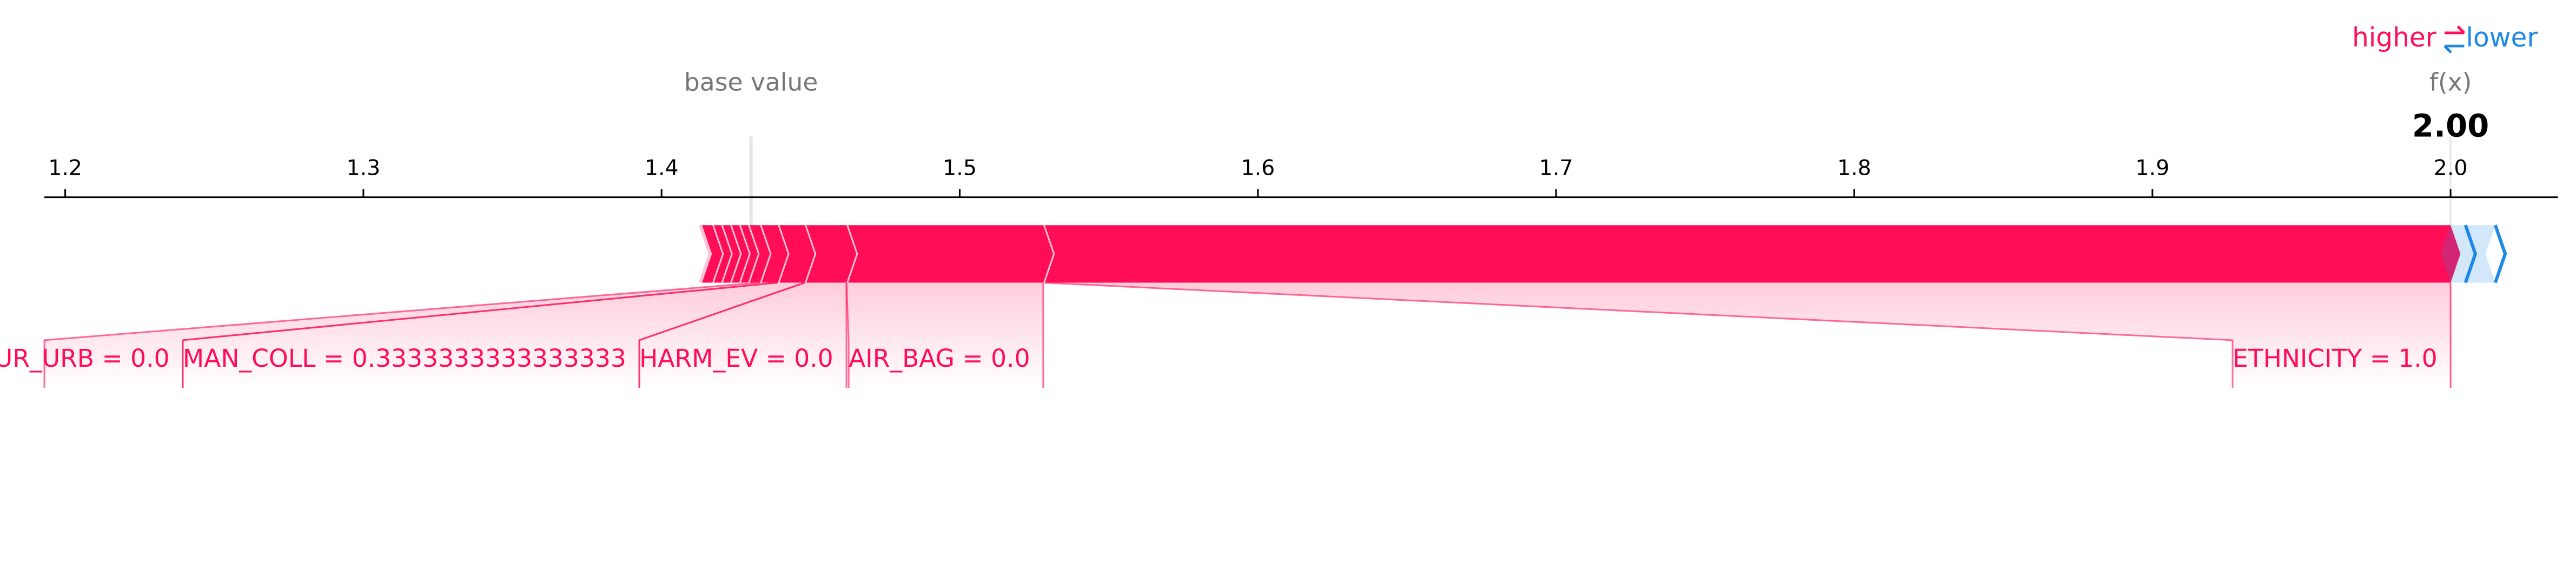 Image resolution: width=2576 pixels, height=588 pixels. What do you see at coordinates (960, 167) in the screenshot?
I see `x-tick-label: 1.5` at bounding box center [960, 167].